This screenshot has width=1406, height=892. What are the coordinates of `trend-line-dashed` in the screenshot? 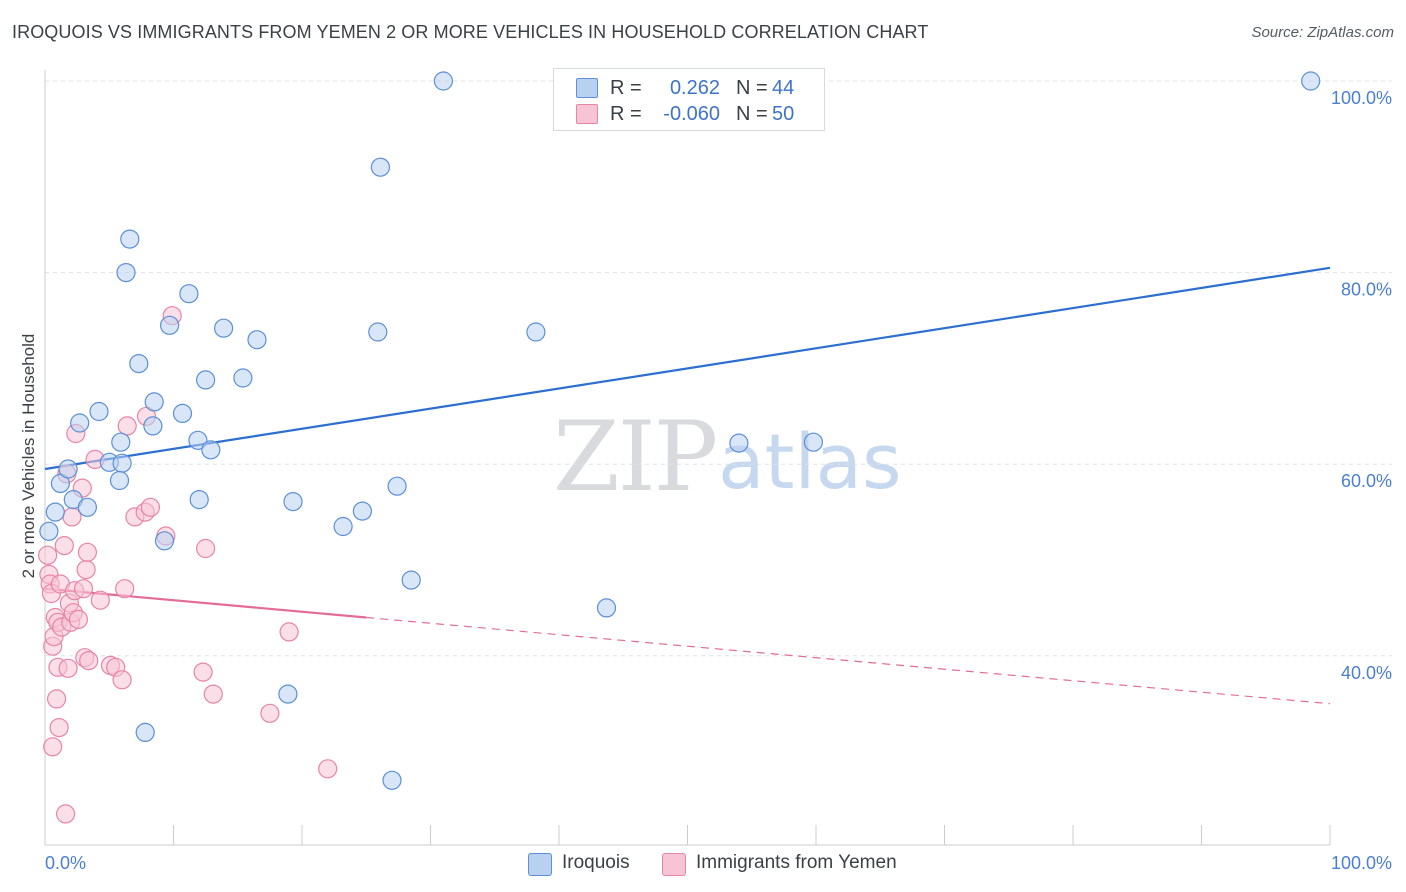 It's located at (848, 660).